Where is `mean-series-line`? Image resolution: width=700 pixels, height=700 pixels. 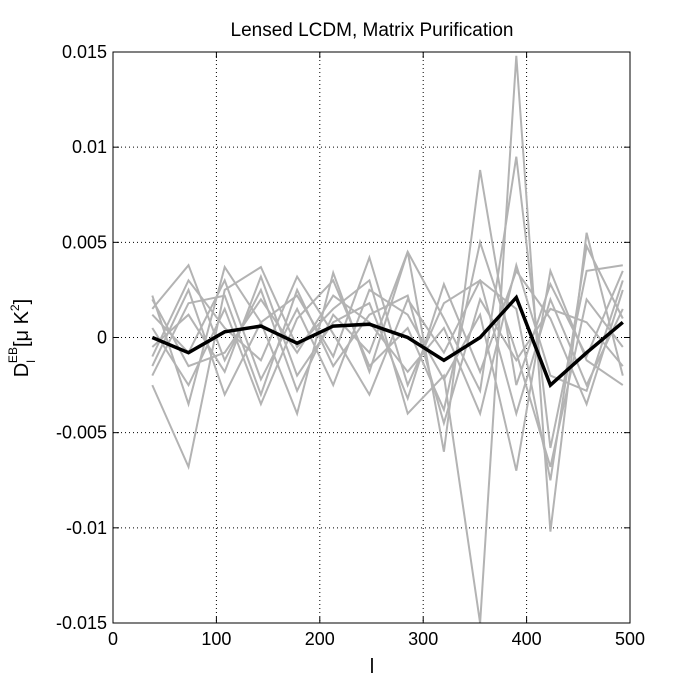
mean-series-line is located at coordinates (387, 341).